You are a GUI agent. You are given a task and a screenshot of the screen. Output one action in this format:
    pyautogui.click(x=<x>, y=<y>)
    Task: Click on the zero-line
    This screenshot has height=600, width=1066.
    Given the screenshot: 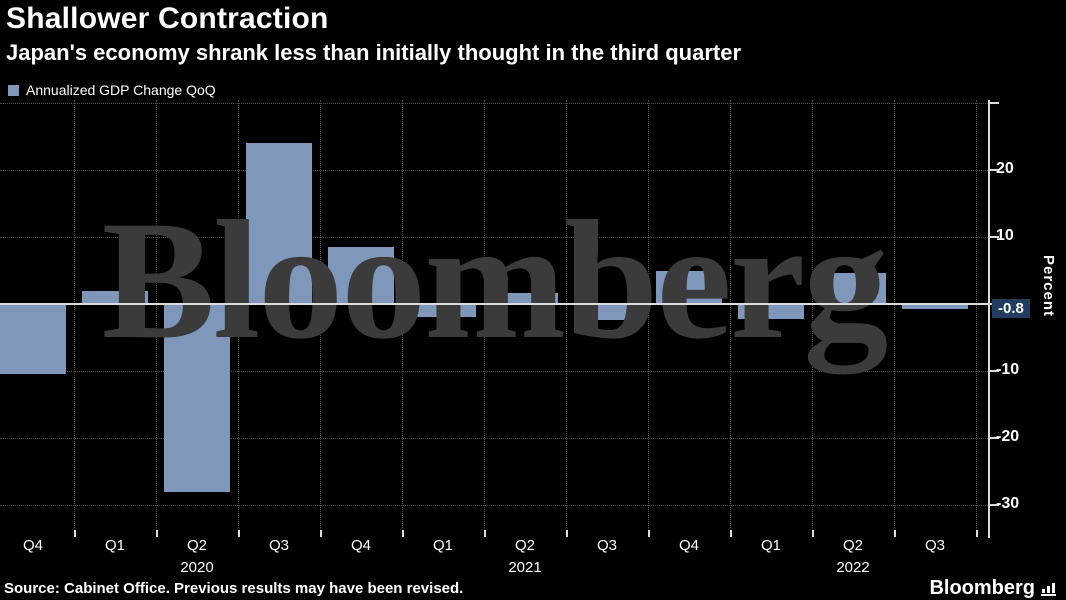 What is the action you would take?
    pyautogui.click(x=494, y=304)
    